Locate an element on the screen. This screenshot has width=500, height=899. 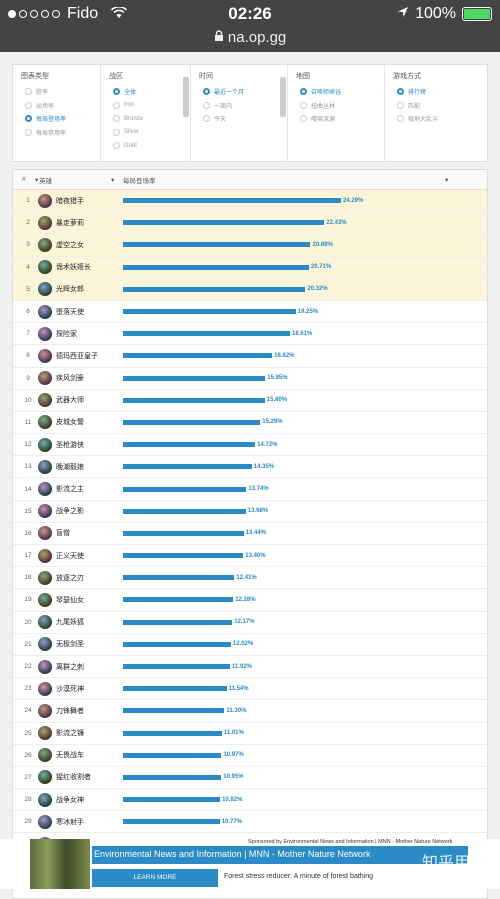
champion-name: 光辉女郎 is located at coordinates (70, 290).